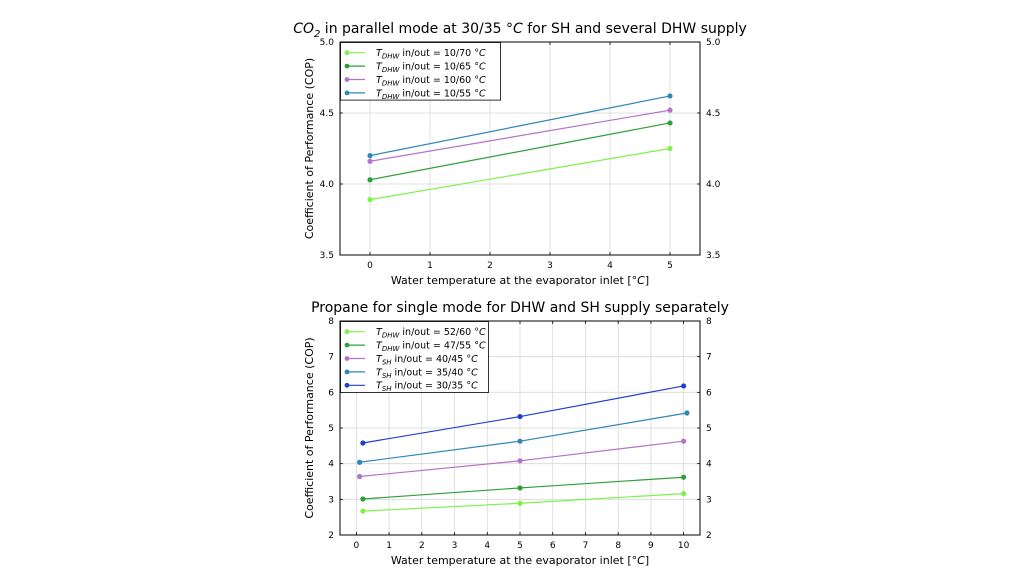 This screenshot has height=576, width=1024. Describe the element at coordinates (331, 465) in the screenshot. I see `y-tick-label-left: 4` at that location.